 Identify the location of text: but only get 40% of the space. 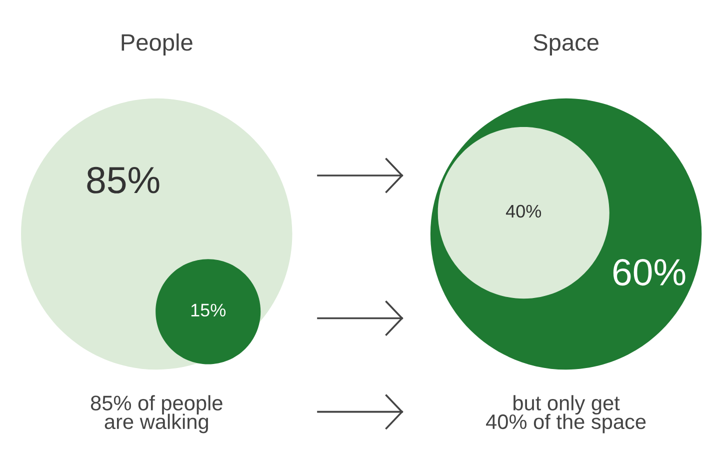
(566, 414).